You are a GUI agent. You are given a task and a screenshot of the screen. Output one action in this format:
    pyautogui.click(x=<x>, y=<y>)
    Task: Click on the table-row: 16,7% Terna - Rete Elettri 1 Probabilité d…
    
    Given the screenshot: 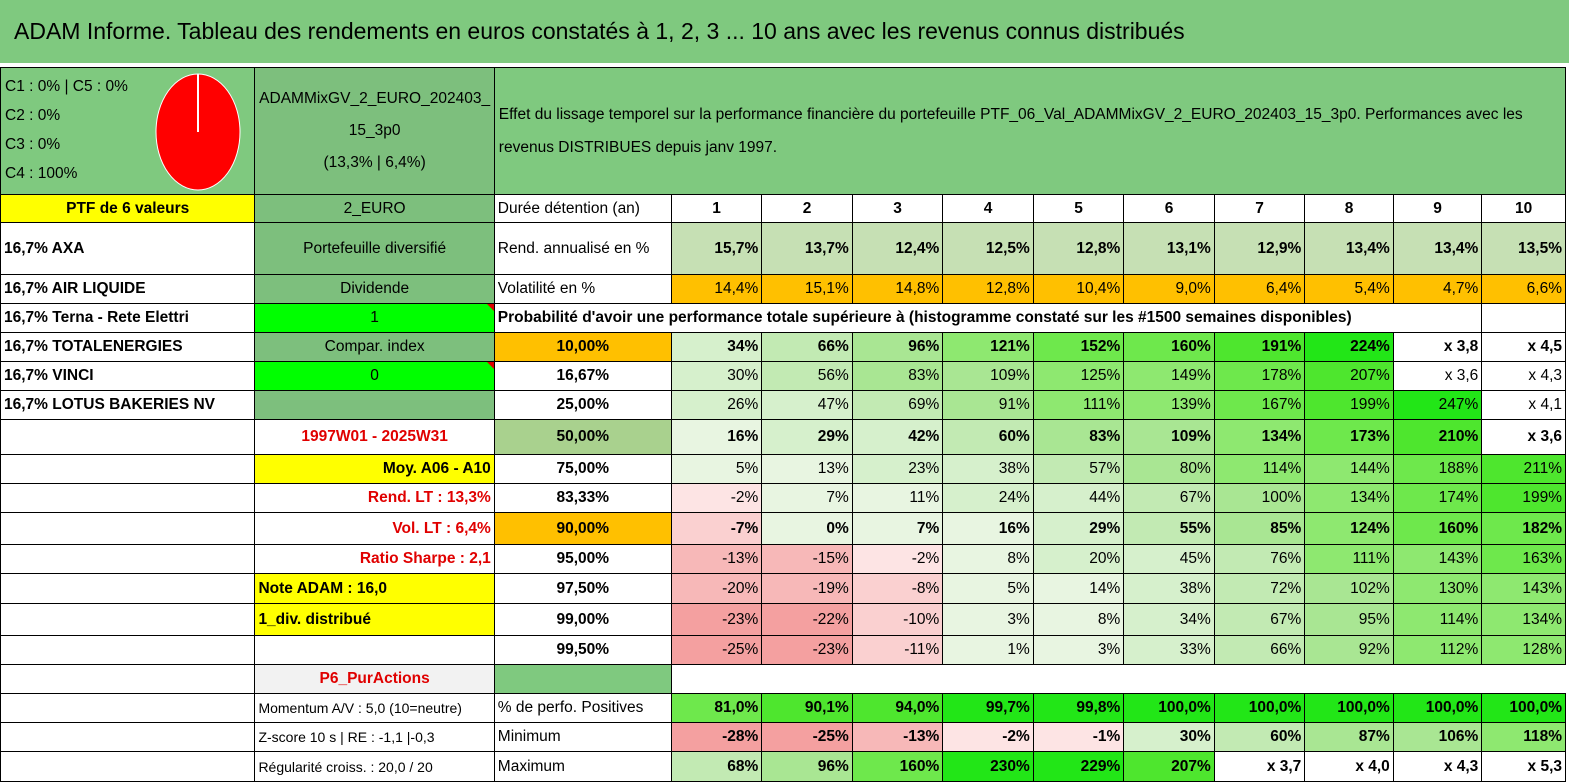 What is the action you would take?
    pyautogui.click(x=783, y=318)
    